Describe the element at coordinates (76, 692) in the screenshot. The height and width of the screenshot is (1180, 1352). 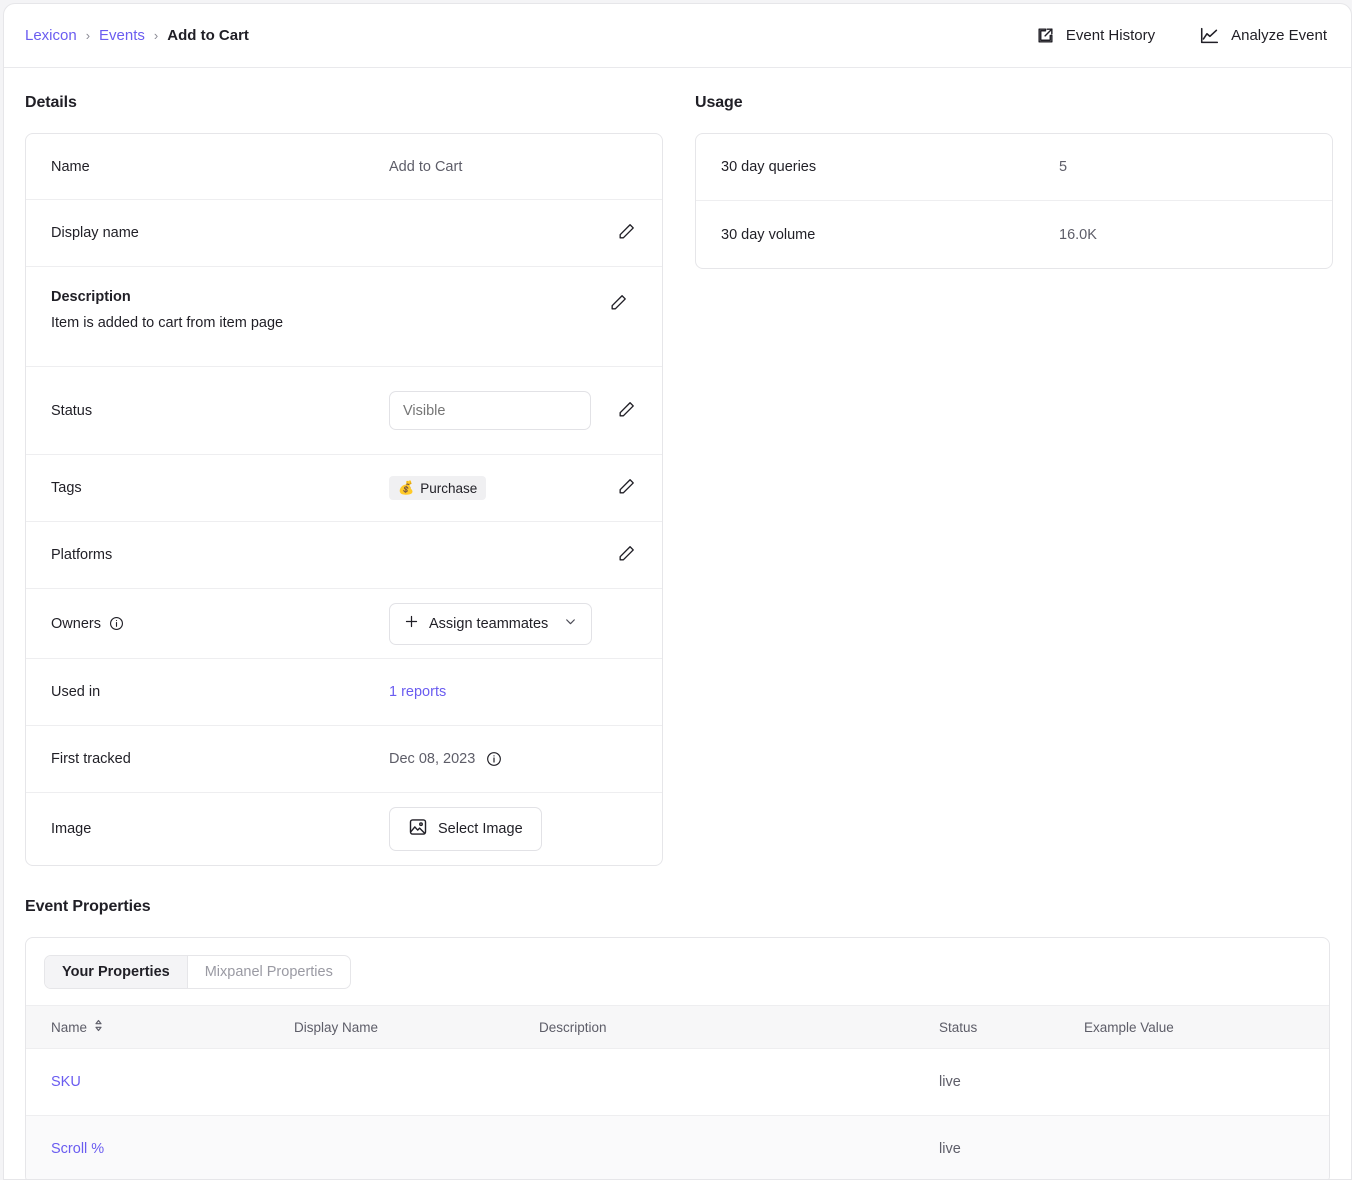
I see `used-in-label: Used in` at that location.